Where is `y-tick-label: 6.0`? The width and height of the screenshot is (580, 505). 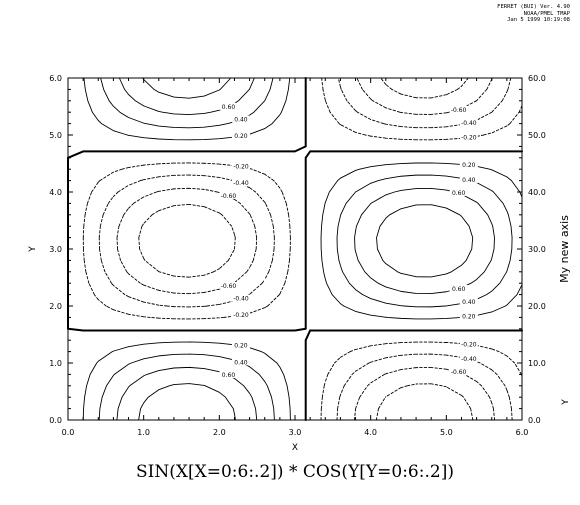
y-tick-label: 6.0 is located at coordinates (55, 78).